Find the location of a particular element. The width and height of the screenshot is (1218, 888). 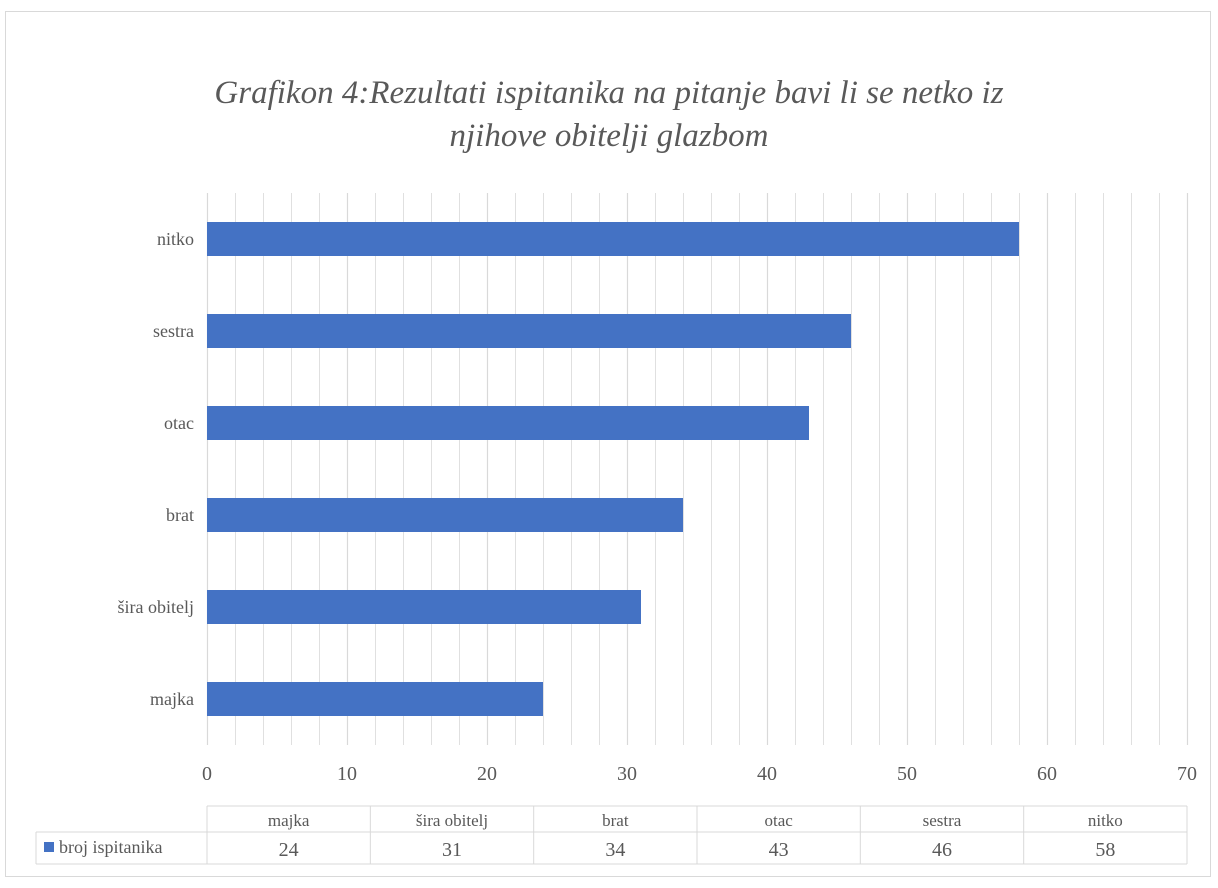

category-label: sestra is located at coordinates (173, 331).